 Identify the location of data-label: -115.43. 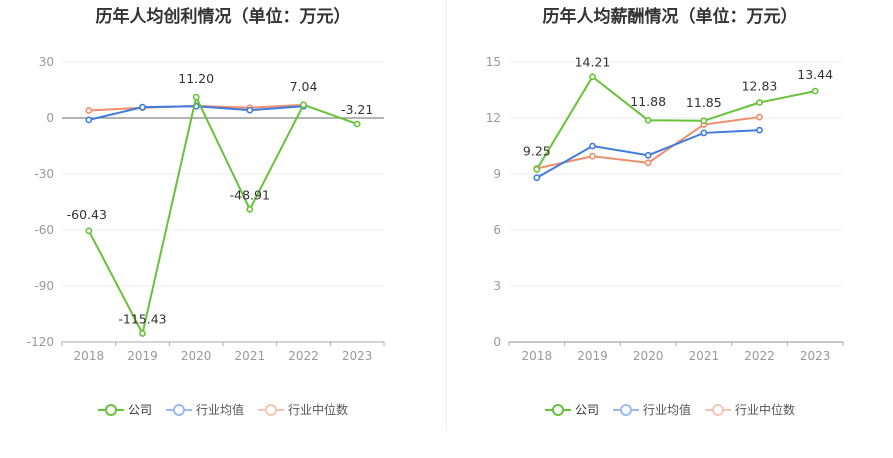
(142, 318).